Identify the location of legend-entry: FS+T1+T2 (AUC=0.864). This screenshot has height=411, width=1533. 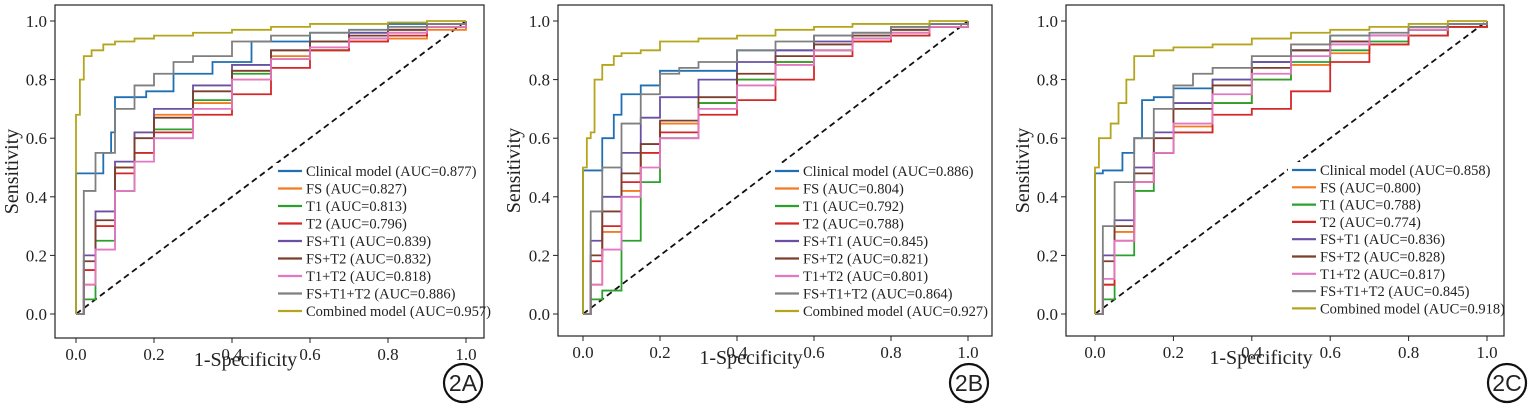
(878, 295).